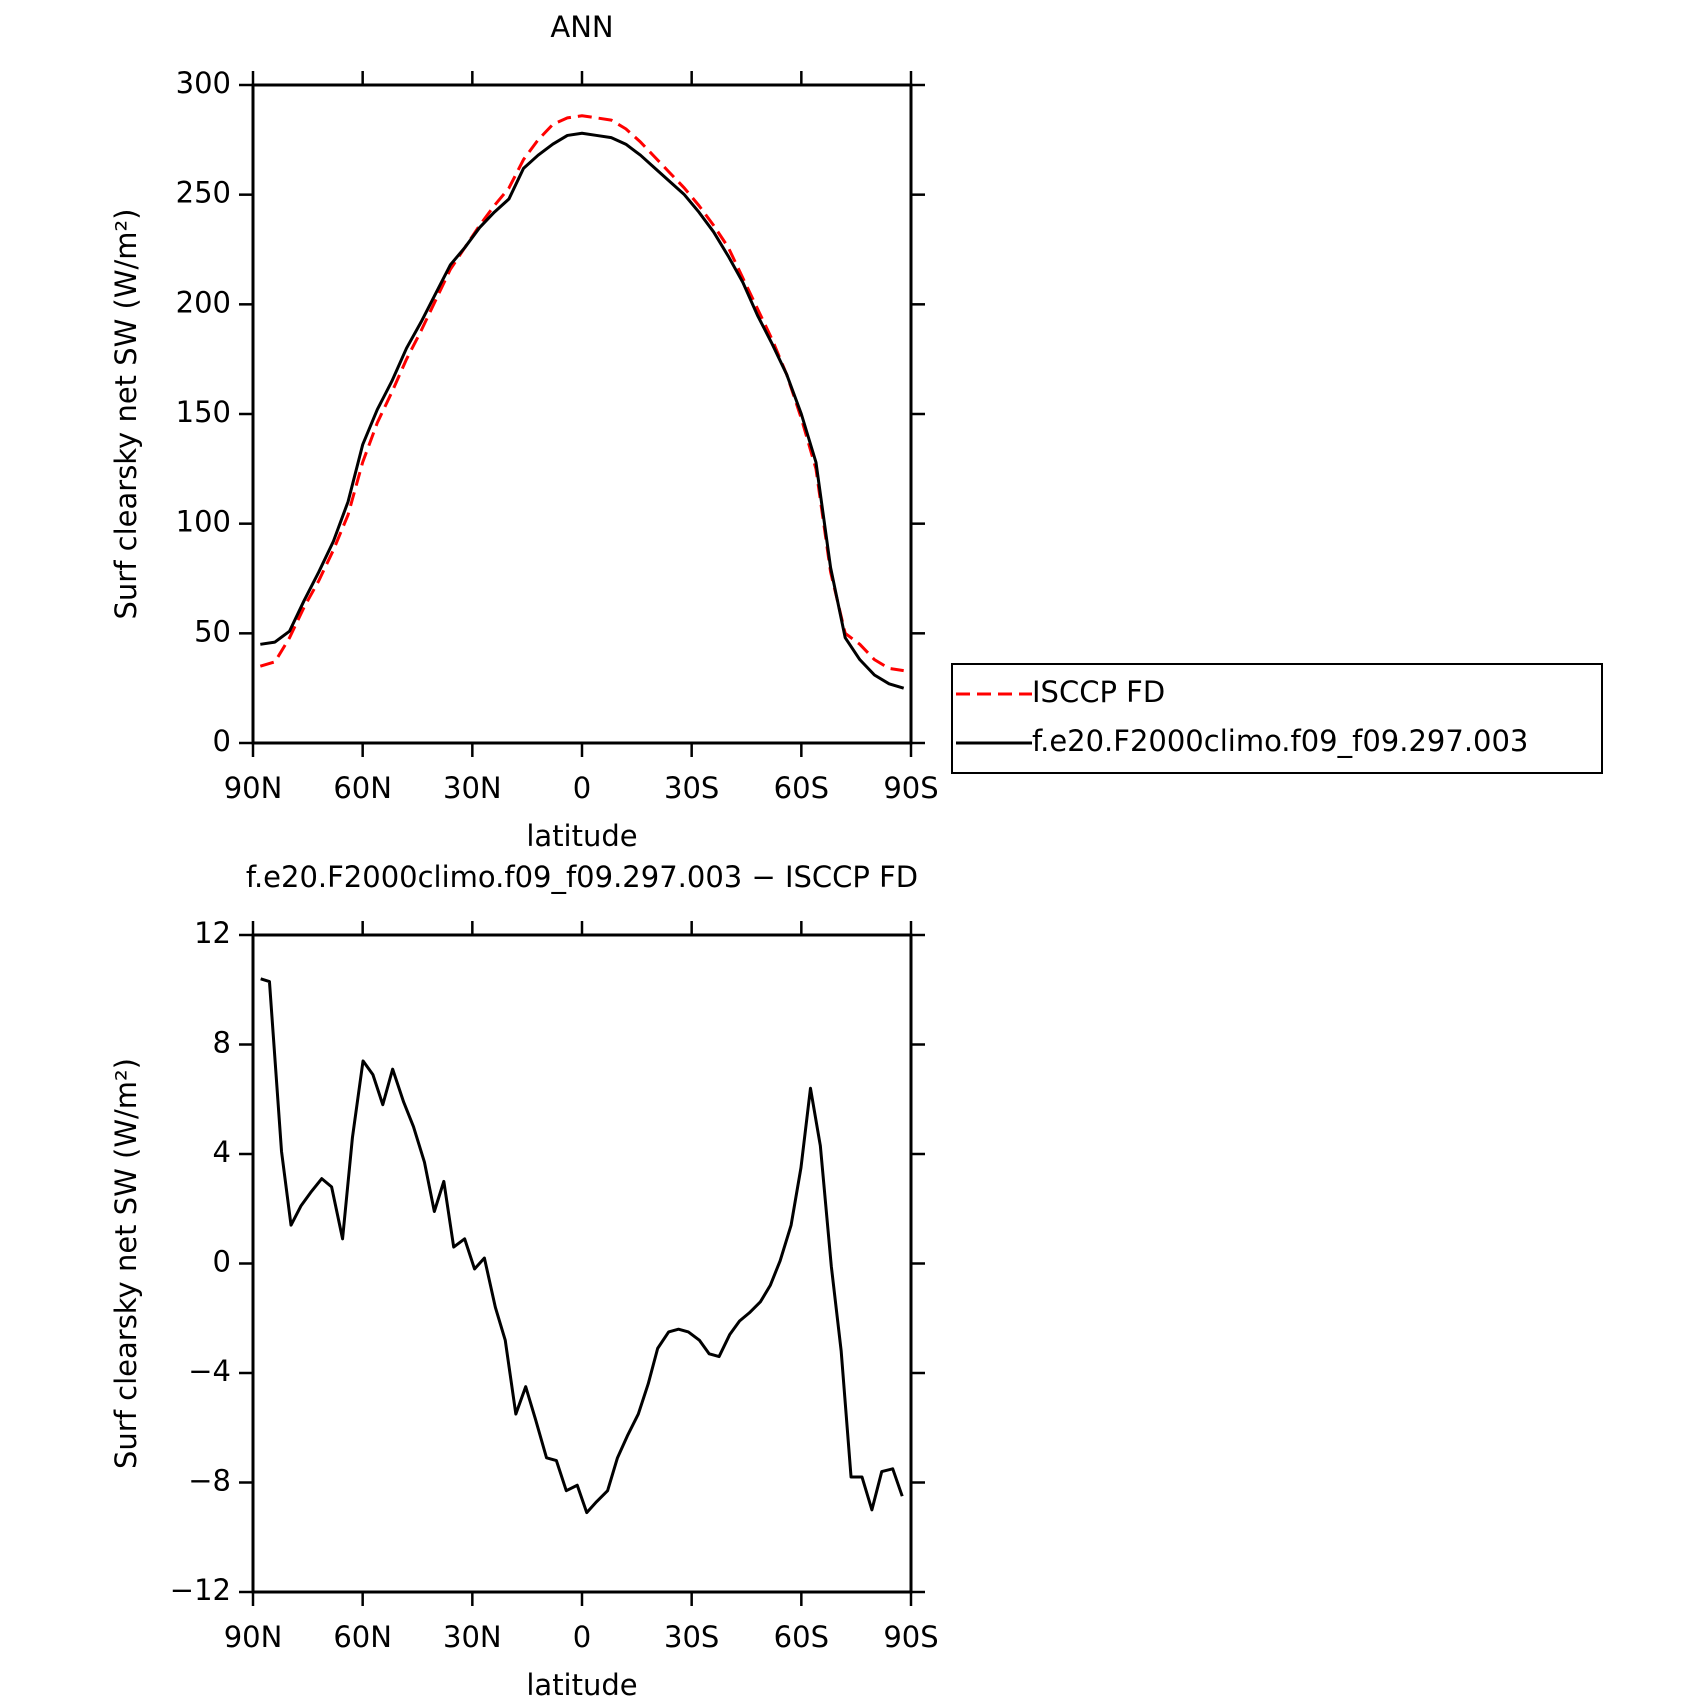 This screenshot has width=1702, height=1702. Describe the element at coordinates (1098, 692) in the screenshot. I see `legend-label: ISCCP FD` at that location.